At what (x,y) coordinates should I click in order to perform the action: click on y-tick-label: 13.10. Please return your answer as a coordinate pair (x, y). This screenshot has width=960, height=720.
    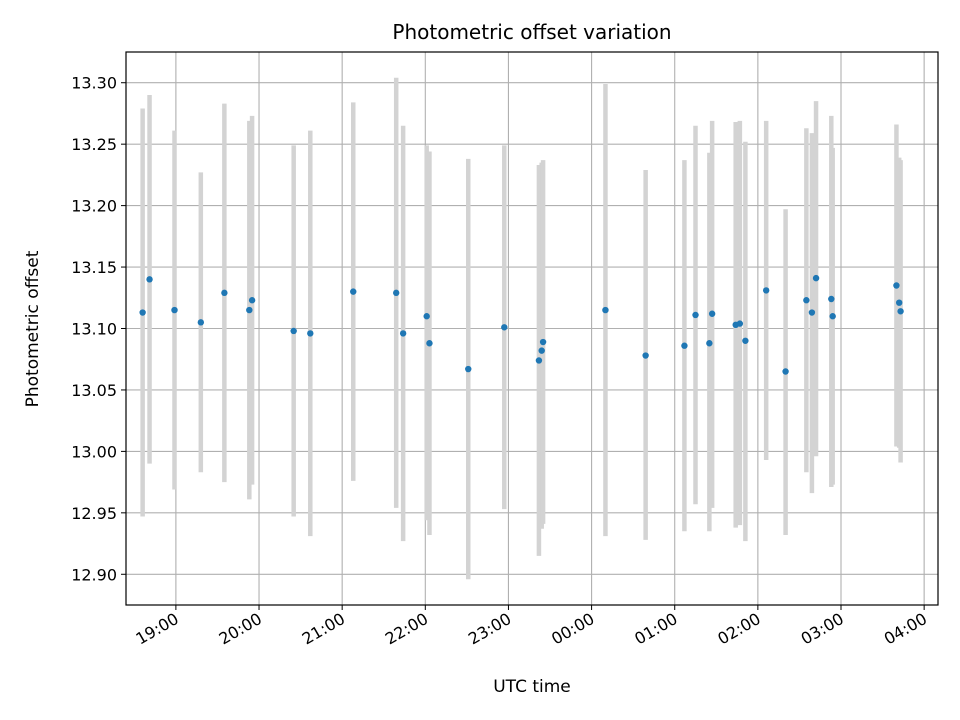
    Looking at the image, I should click on (94, 329).